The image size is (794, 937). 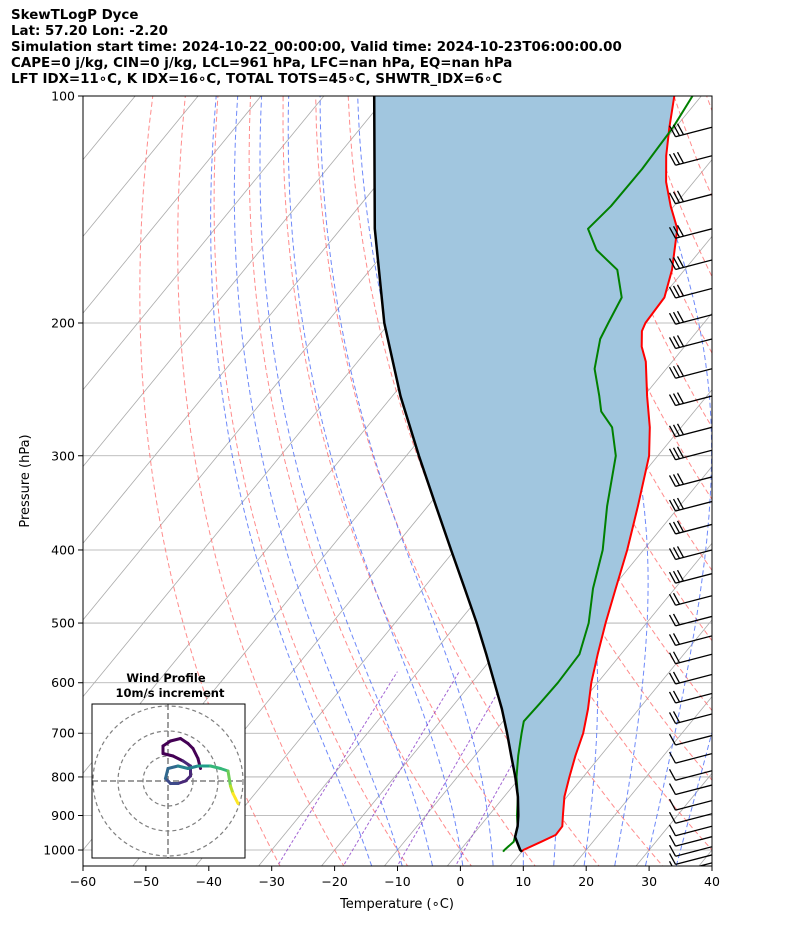 What do you see at coordinates (337, 768) in the screenshot?
I see `mixing-ratio-line` at bounding box center [337, 768].